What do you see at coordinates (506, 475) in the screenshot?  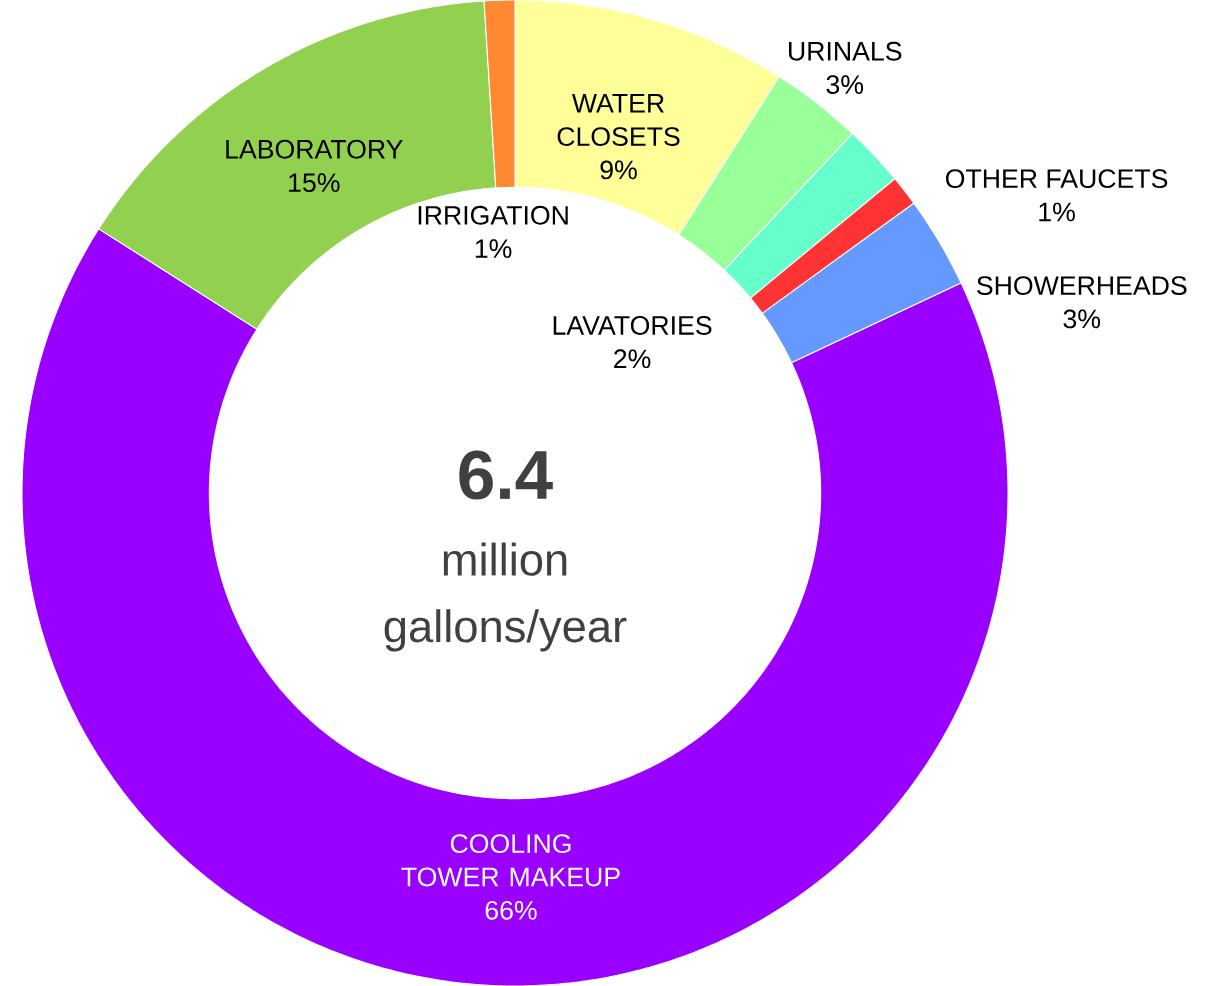 I see `text: 6.4` at bounding box center [506, 475].